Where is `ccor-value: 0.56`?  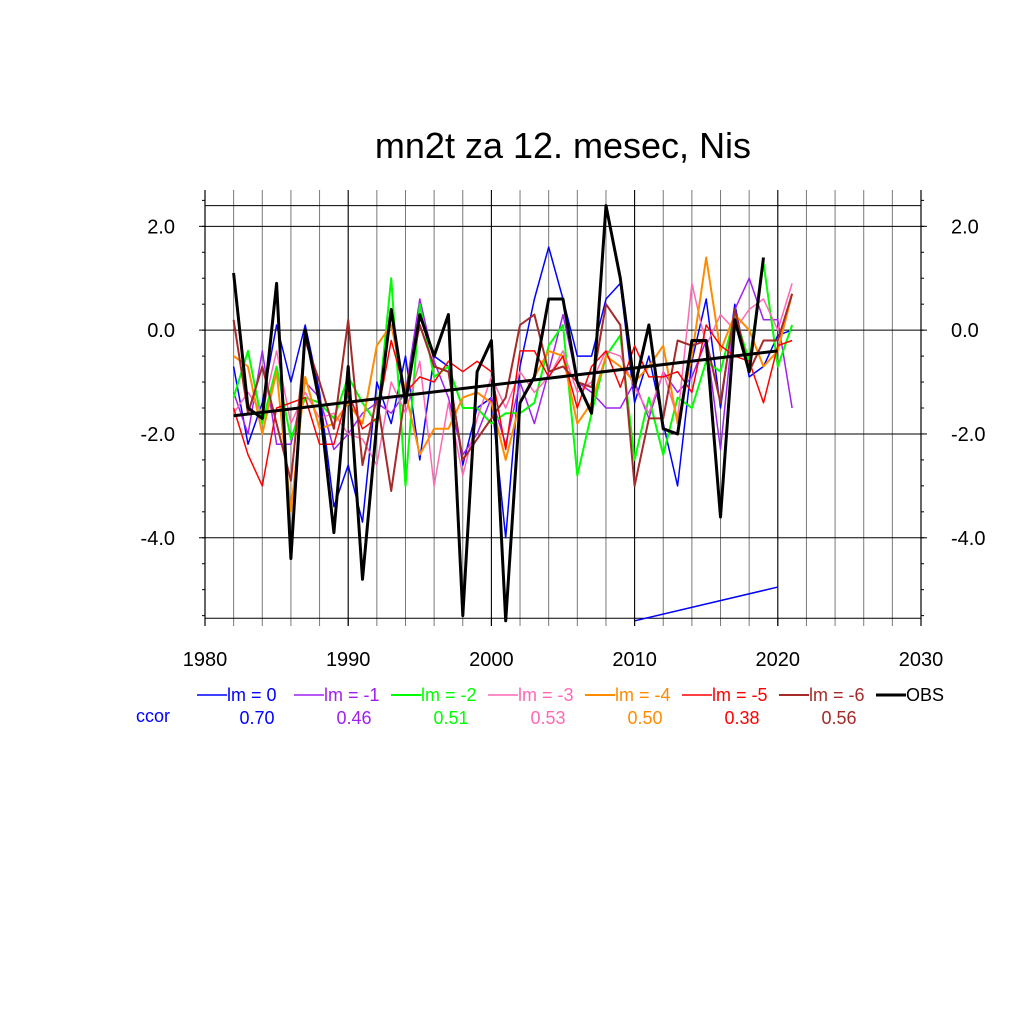 ccor-value: 0.56 is located at coordinates (838, 718).